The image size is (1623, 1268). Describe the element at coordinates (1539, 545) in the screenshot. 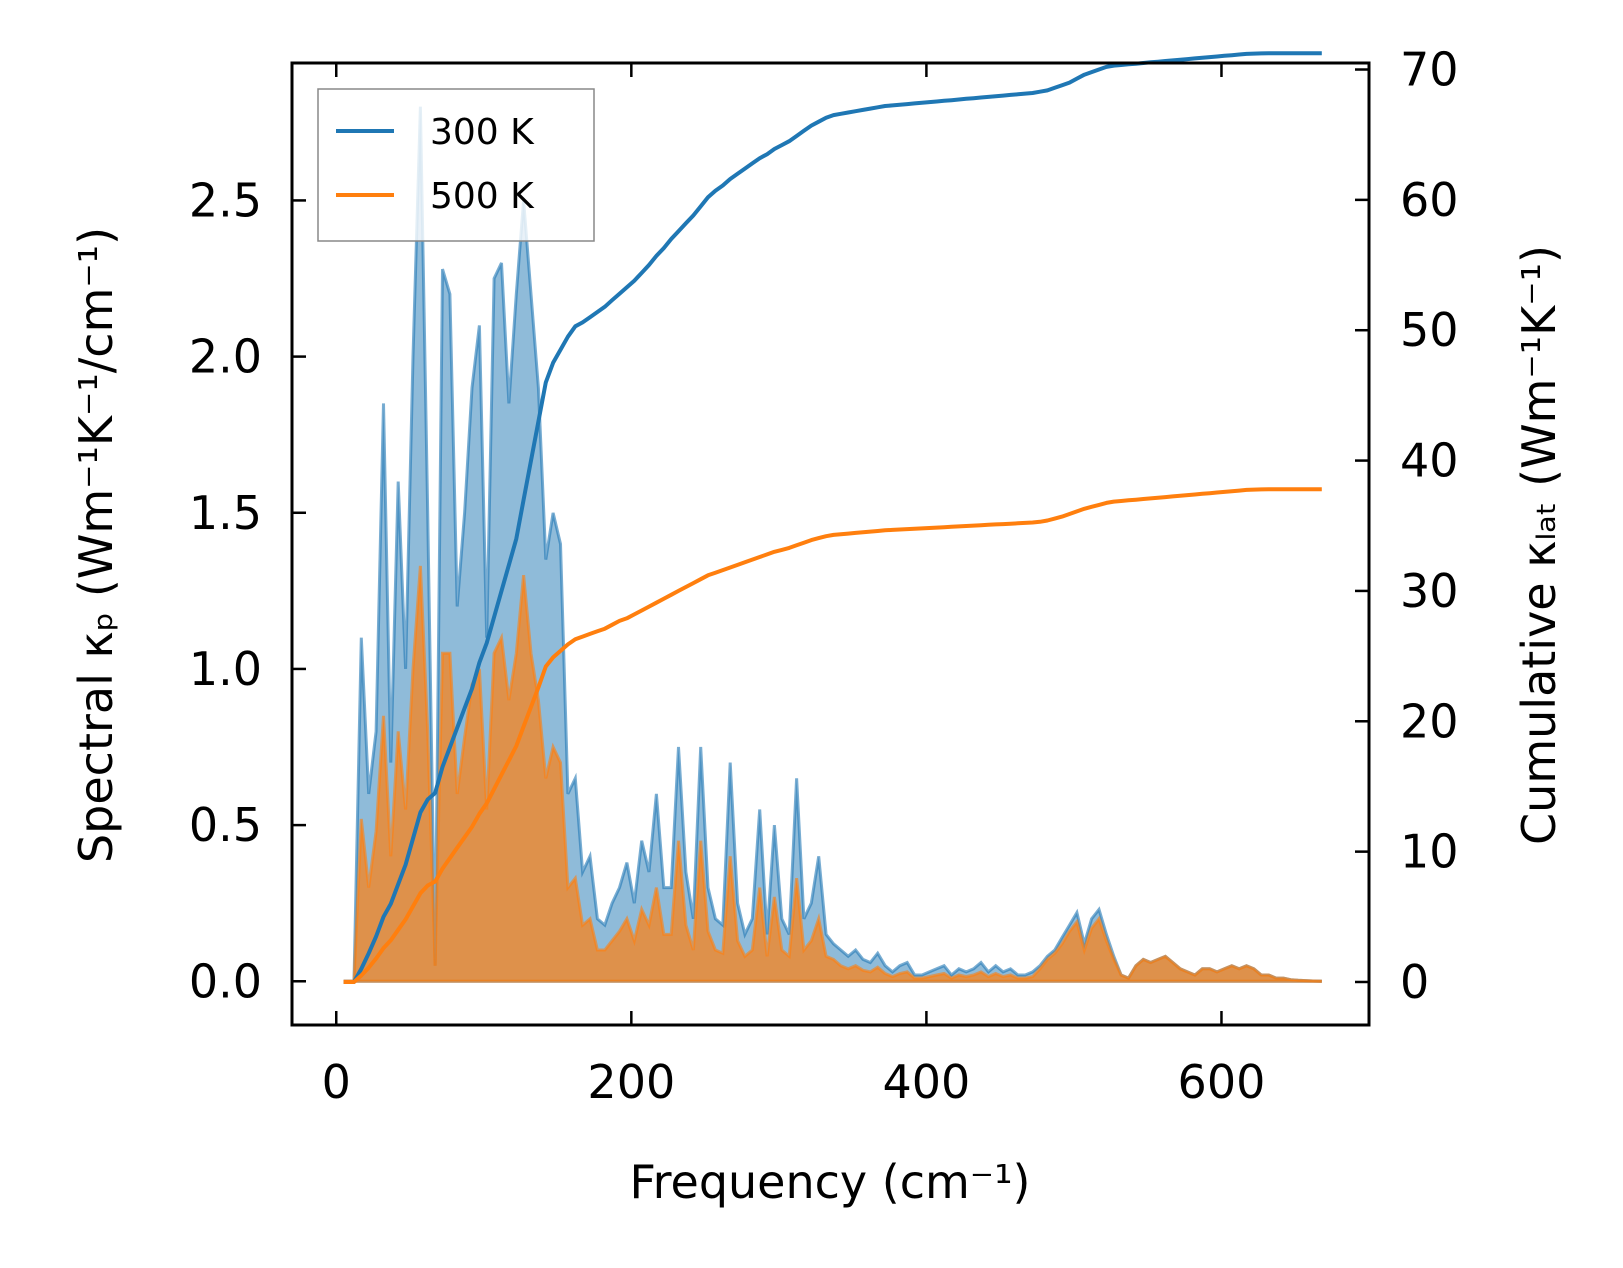

I see `y-axis-right-title: Cumulative κₗₐₜ (Wm⁻¹K⁻¹)` at that location.